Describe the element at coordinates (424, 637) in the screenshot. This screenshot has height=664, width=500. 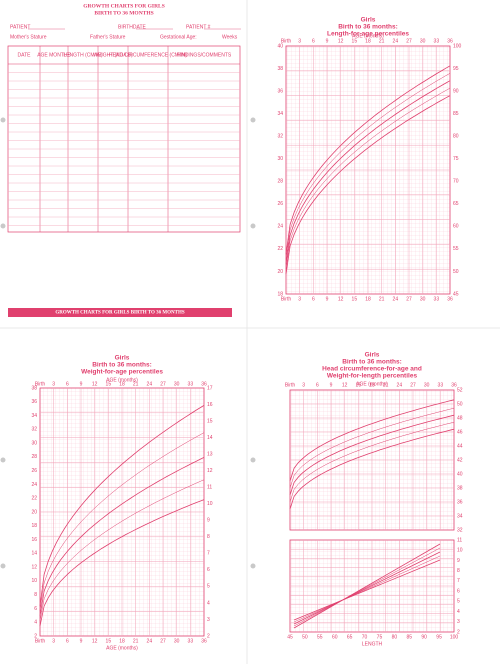
I see `x-tick-label: 90` at that location.